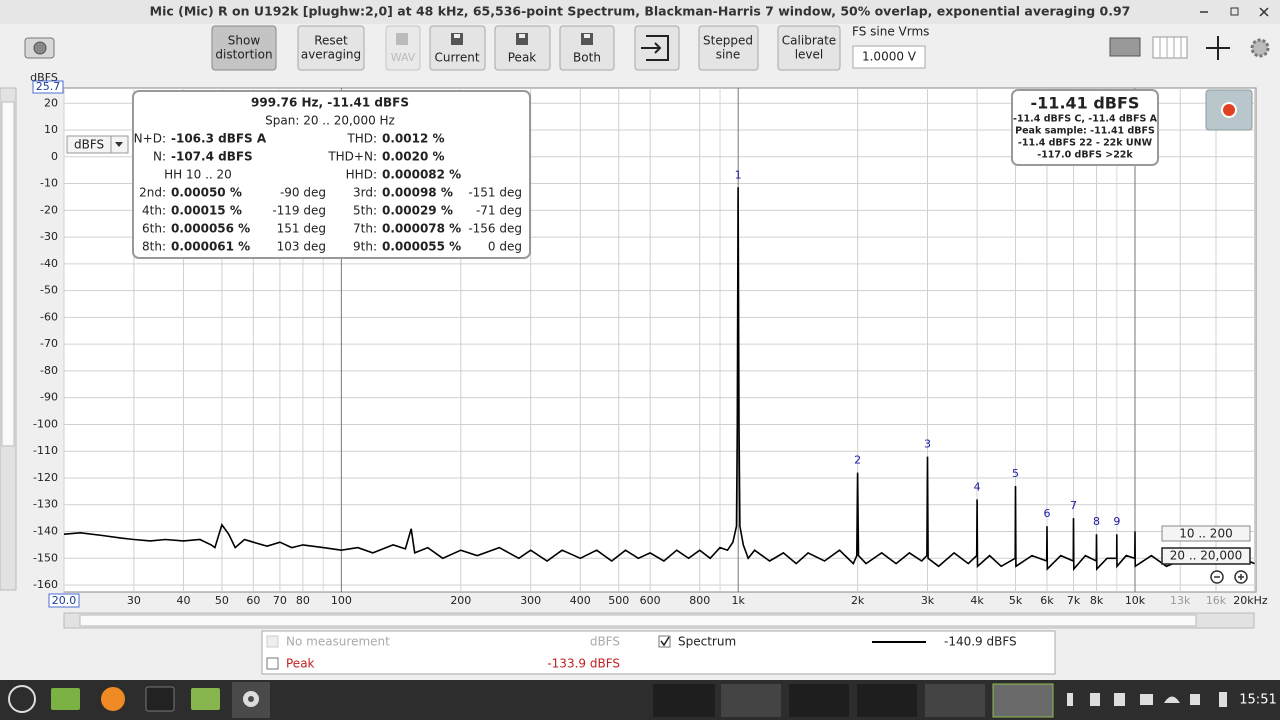 The height and width of the screenshot is (720, 1280). I want to click on x-tick-label: 500, so click(618, 600).